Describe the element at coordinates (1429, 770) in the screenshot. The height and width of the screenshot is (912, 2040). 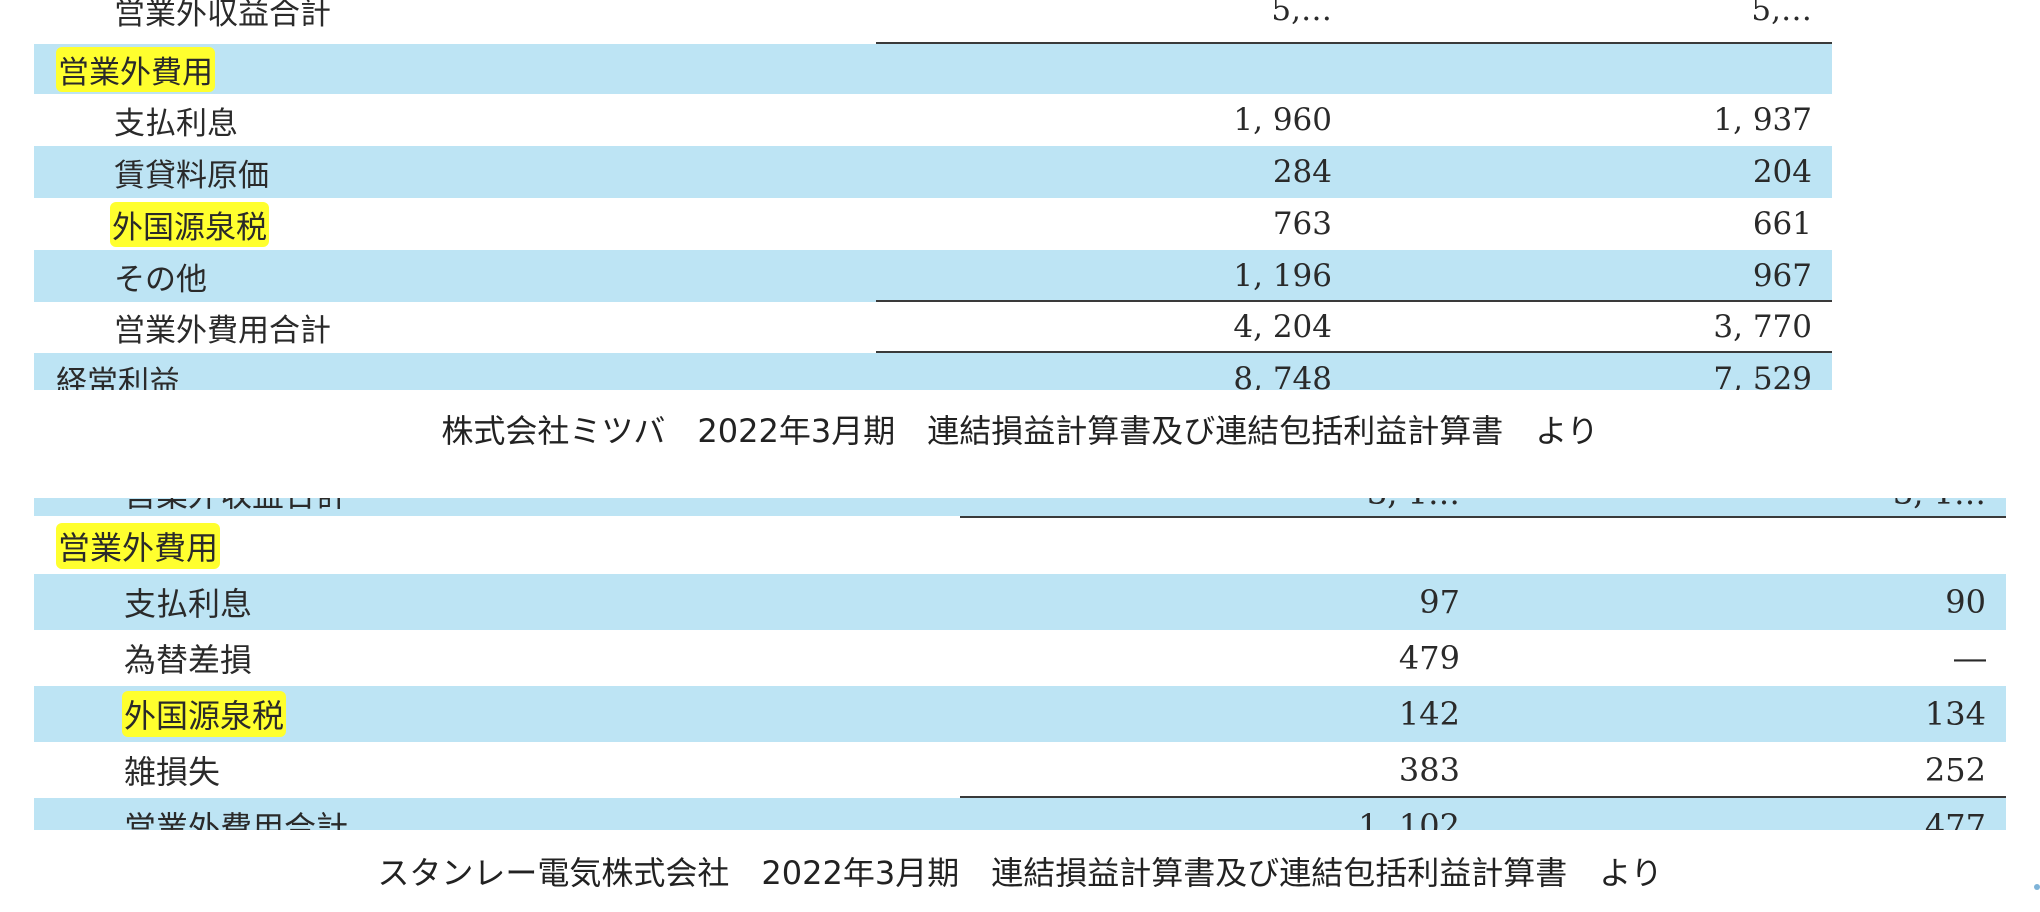
I see `row-value-current: 383` at that location.